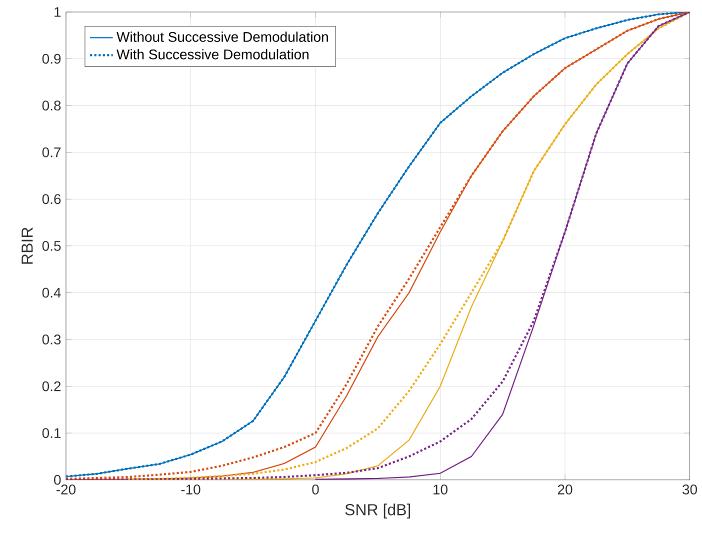 Image resolution: width=702 pixels, height=542 pixels. I want to click on x-tick-label: 20, so click(565, 489).